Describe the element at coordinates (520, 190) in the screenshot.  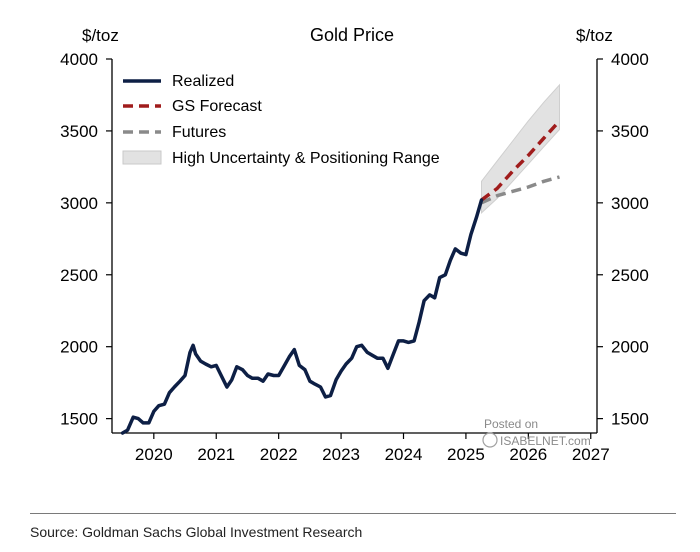
I see `futures-line` at that location.